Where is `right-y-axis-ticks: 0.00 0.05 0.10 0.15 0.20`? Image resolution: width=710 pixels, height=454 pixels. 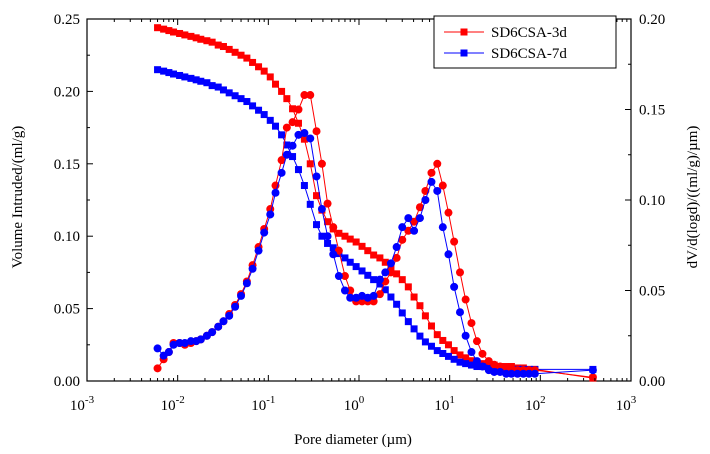
right-y-axis-ticks: 0.00 0.05 0.10 0.15 0.20 is located at coordinates (645, 201).